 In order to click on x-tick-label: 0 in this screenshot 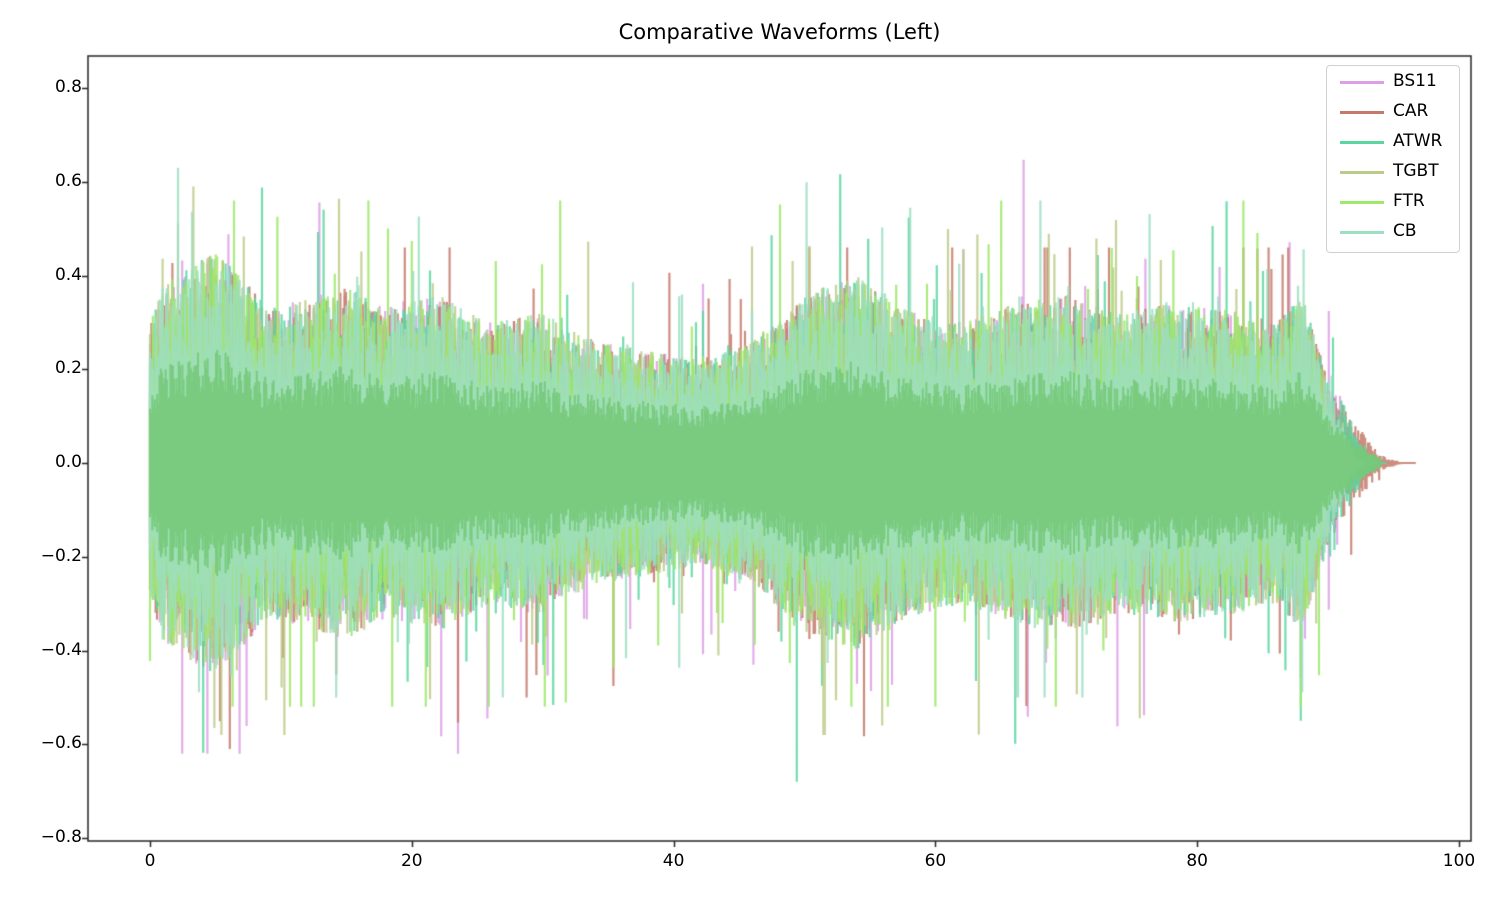, I will do `click(150, 861)`.